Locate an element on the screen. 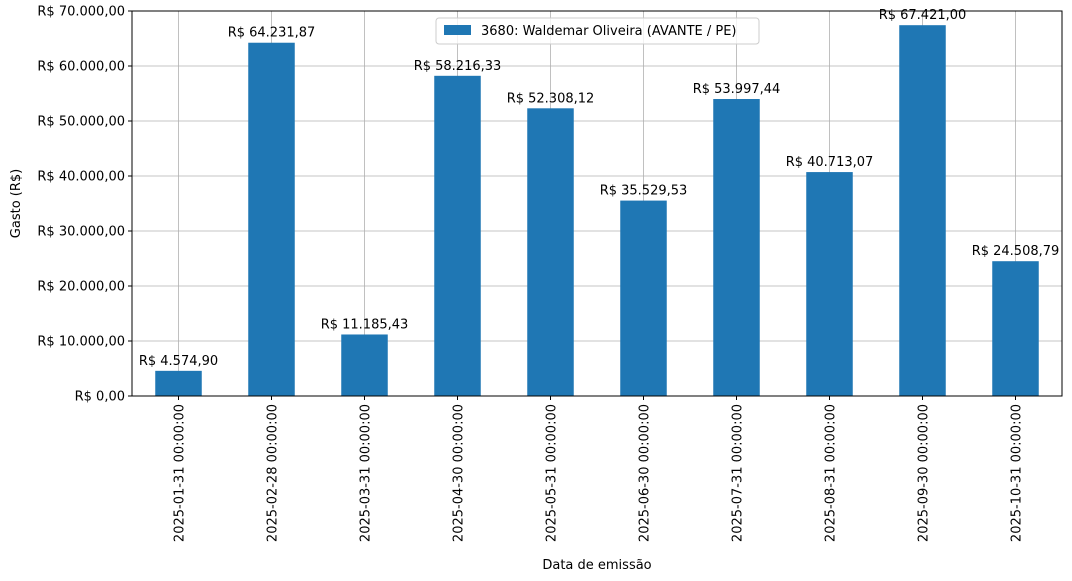 This screenshot has width=1072, height=581. y-tick-label: R$ 0,00 is located at coordinates (100, 397).